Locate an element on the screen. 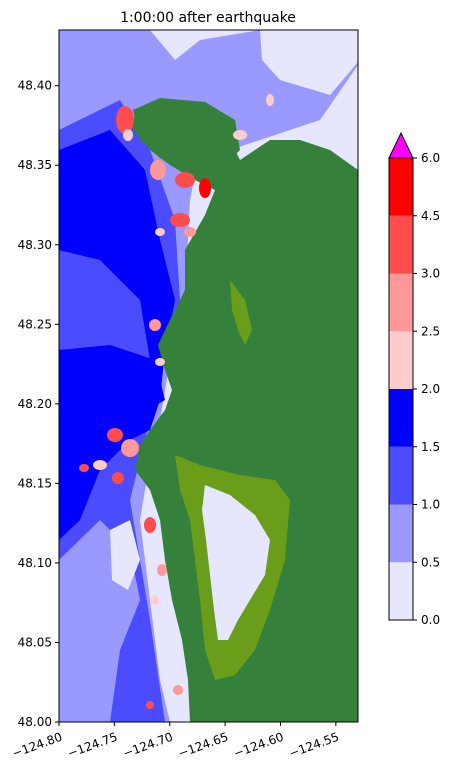 The image size is (453, 776). colorbar-tick-label: 1.0 is located at coordinates (430, 505).